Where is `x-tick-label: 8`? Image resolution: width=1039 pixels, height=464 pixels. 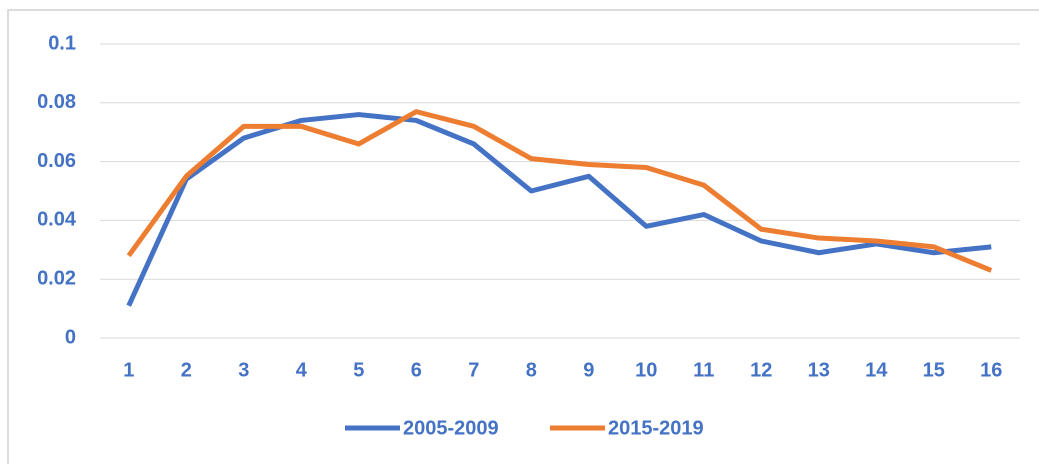 x-tick-label: 8 is located at coordinates (531, 370).